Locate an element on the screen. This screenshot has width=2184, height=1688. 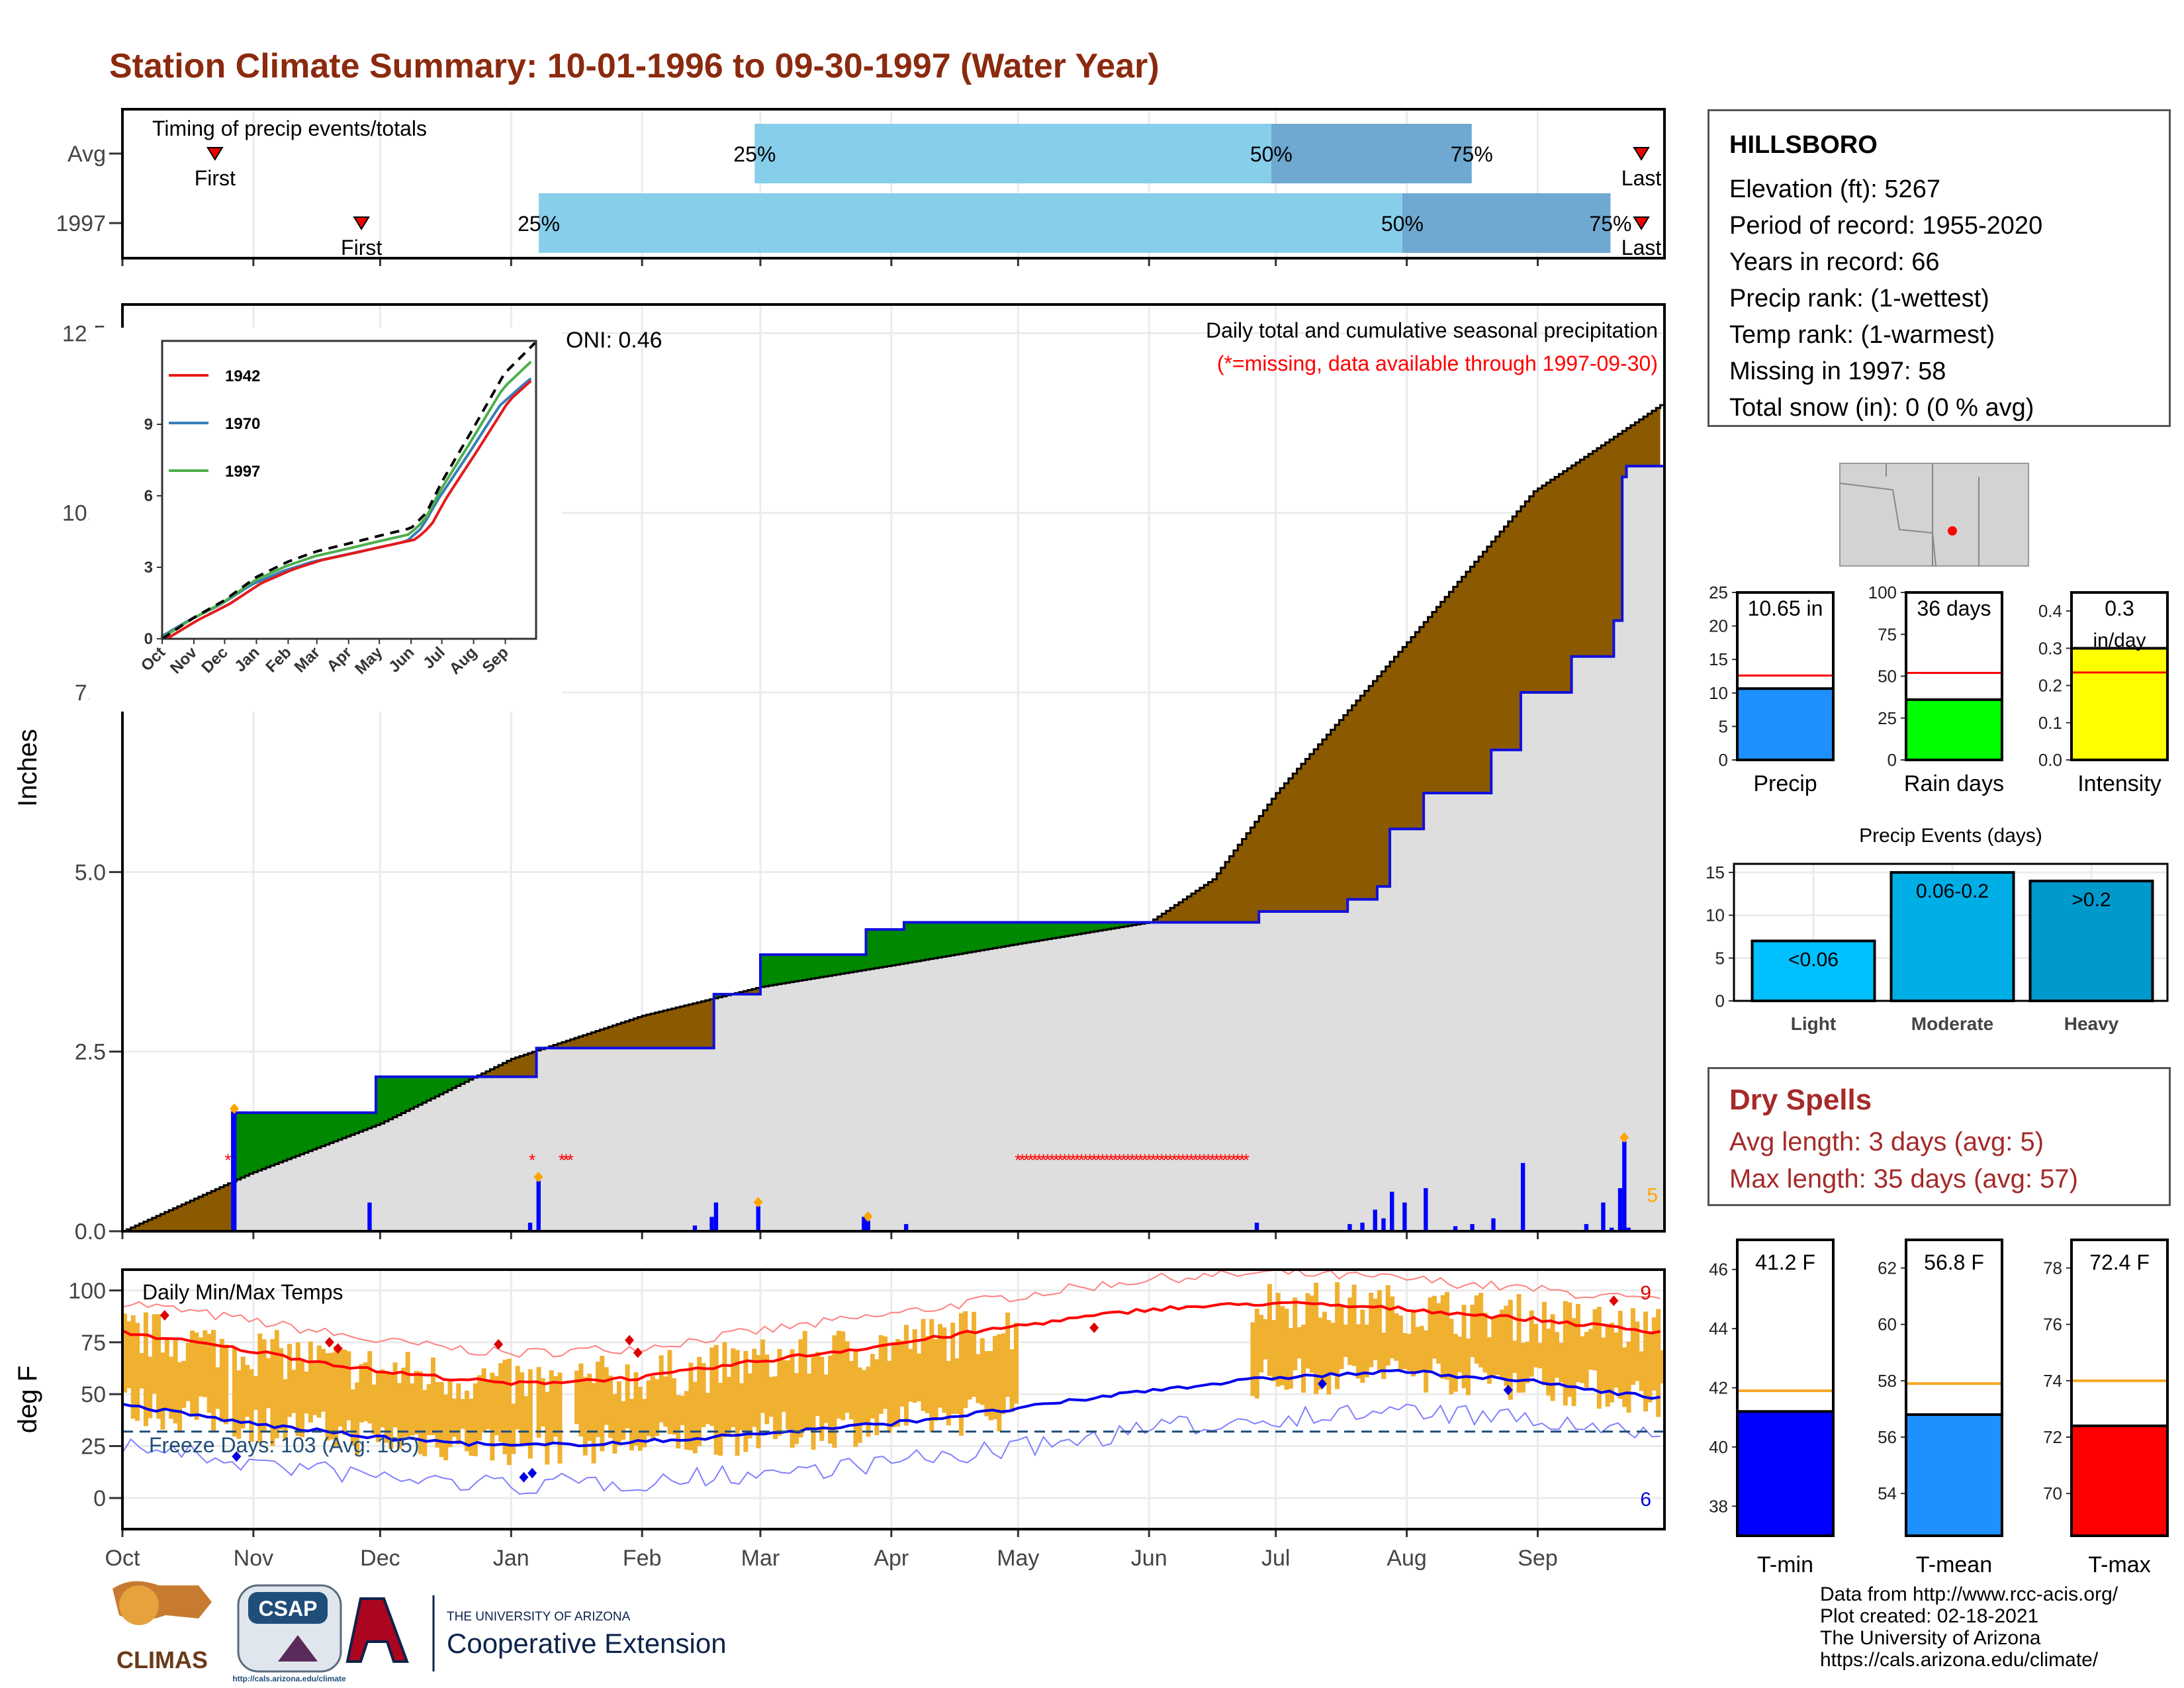
station-elevation: Elevation (ft): 5267 is located at coordinates (1834, 189).